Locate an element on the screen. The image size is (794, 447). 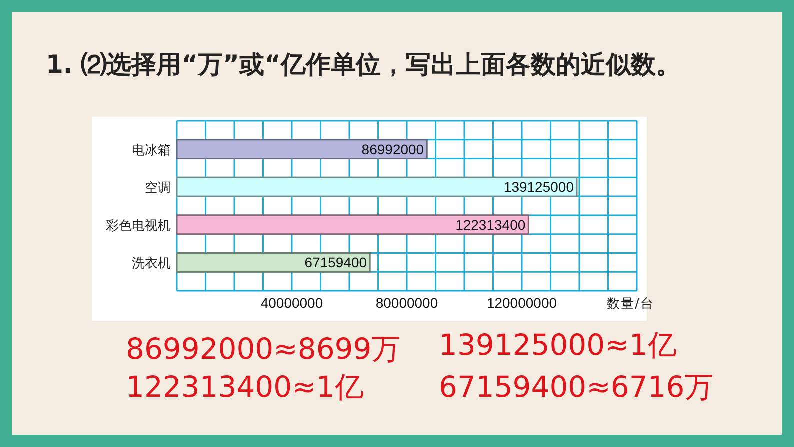
data-label: 139125000 is located at coordinates (539, 187).